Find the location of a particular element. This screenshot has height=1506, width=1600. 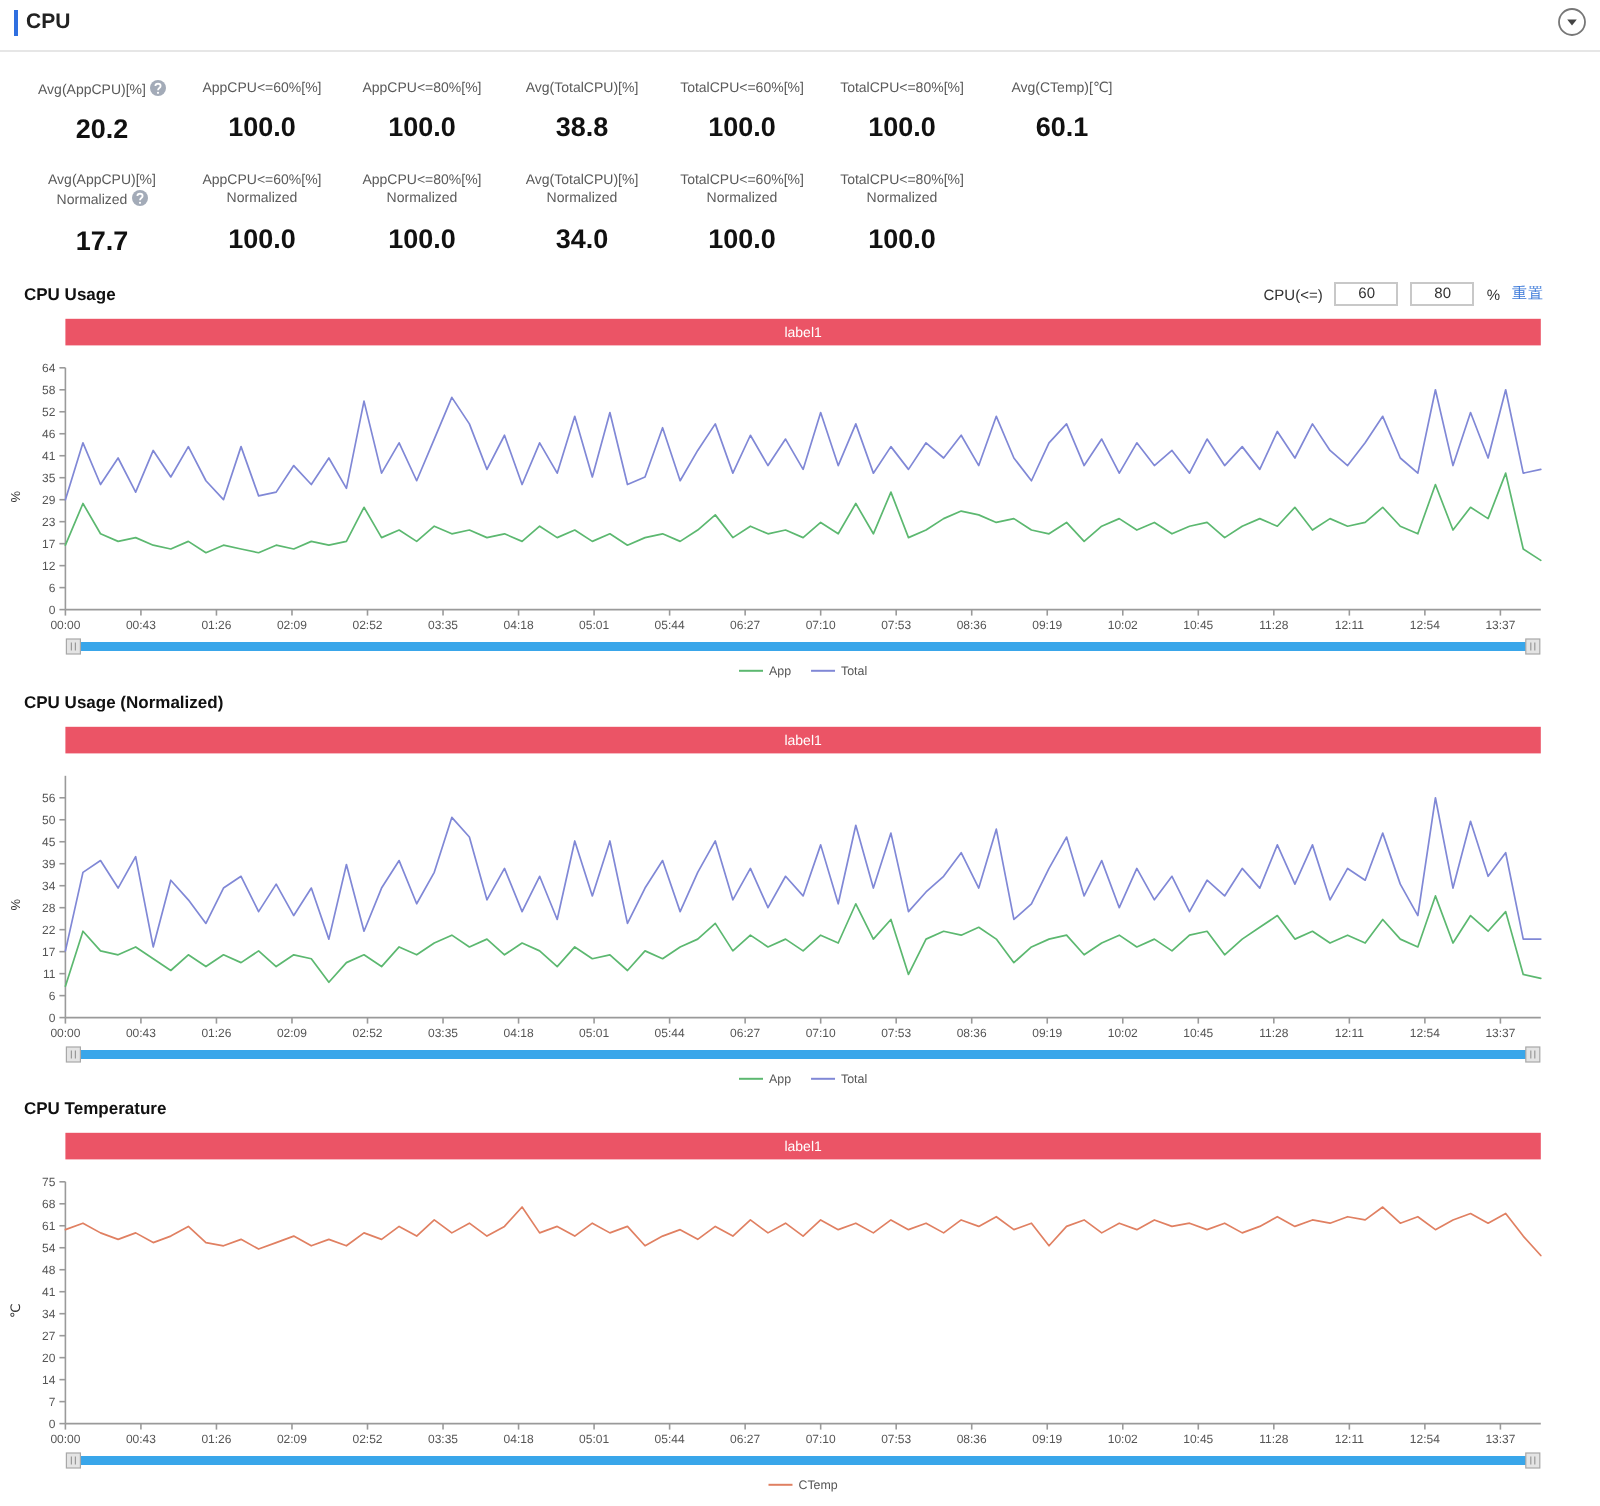

text: 20.2 is located at coordinates (102, 129).